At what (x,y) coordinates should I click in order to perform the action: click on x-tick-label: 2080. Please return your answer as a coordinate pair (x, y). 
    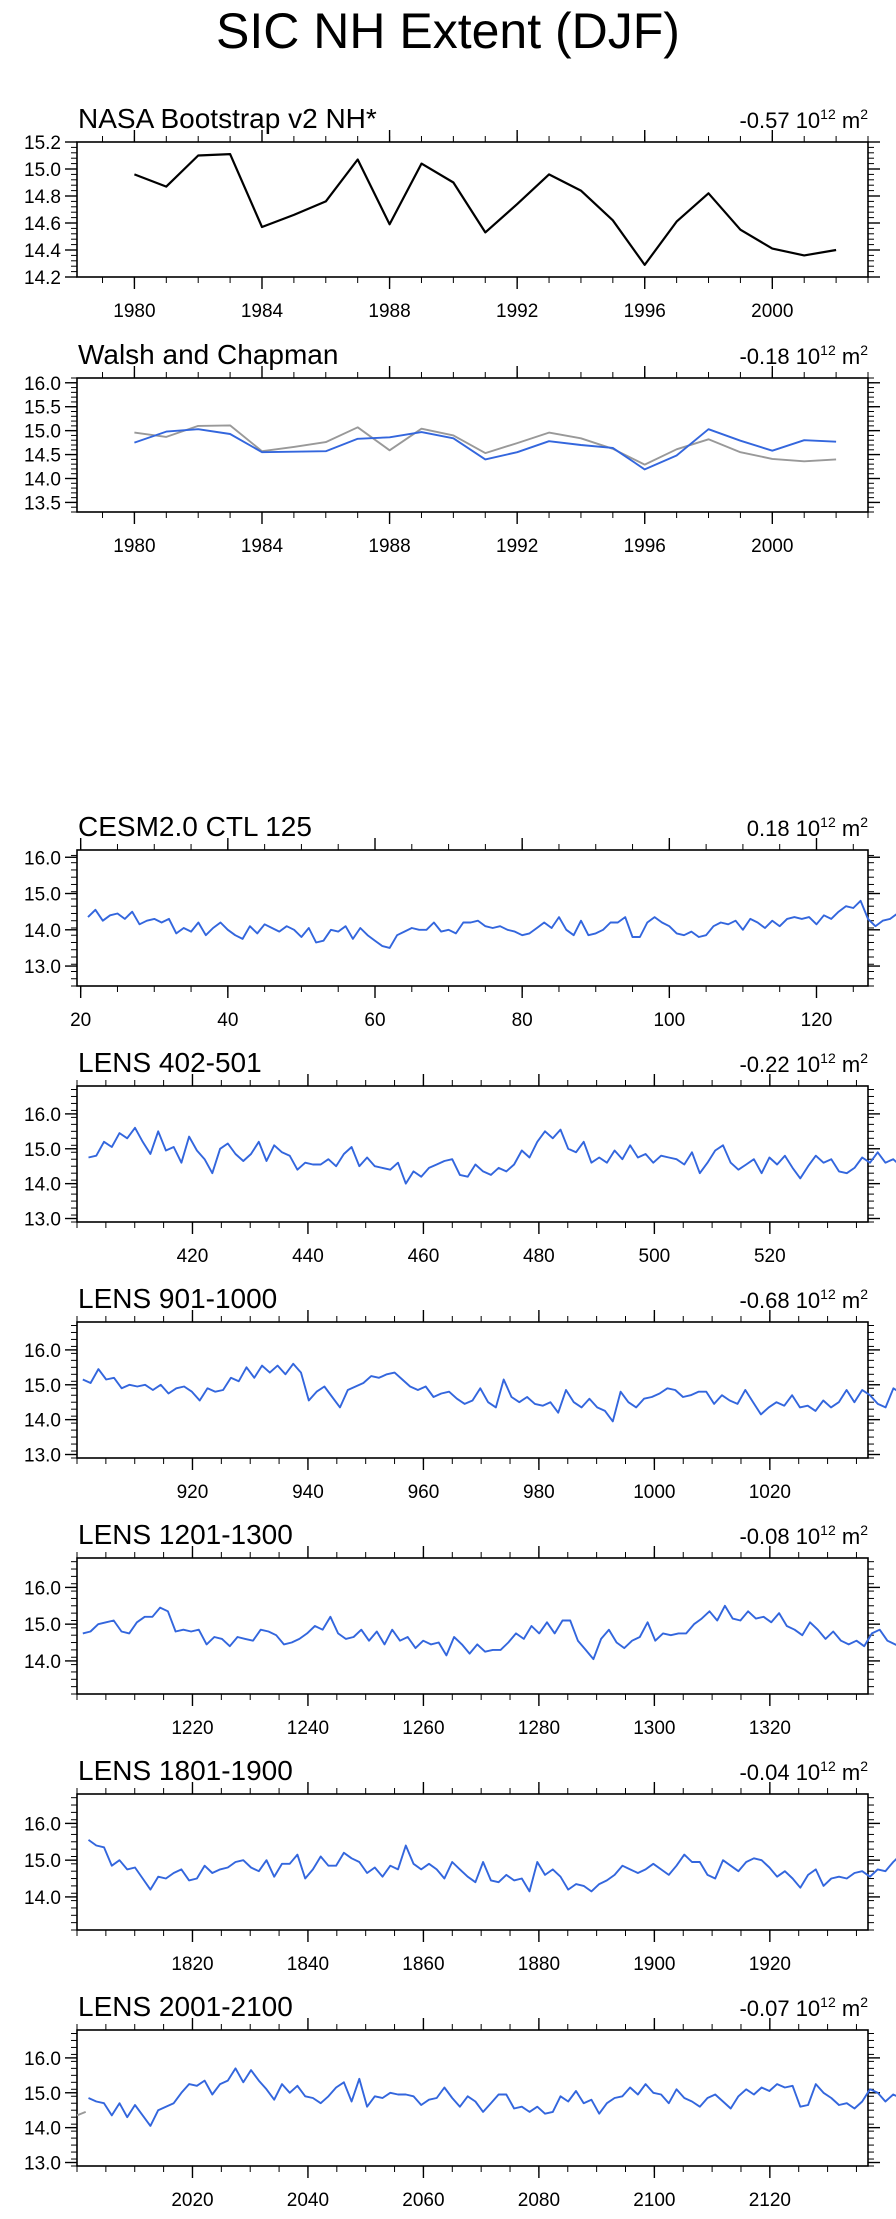
    Looking at the image, I should click on (539, 2200).